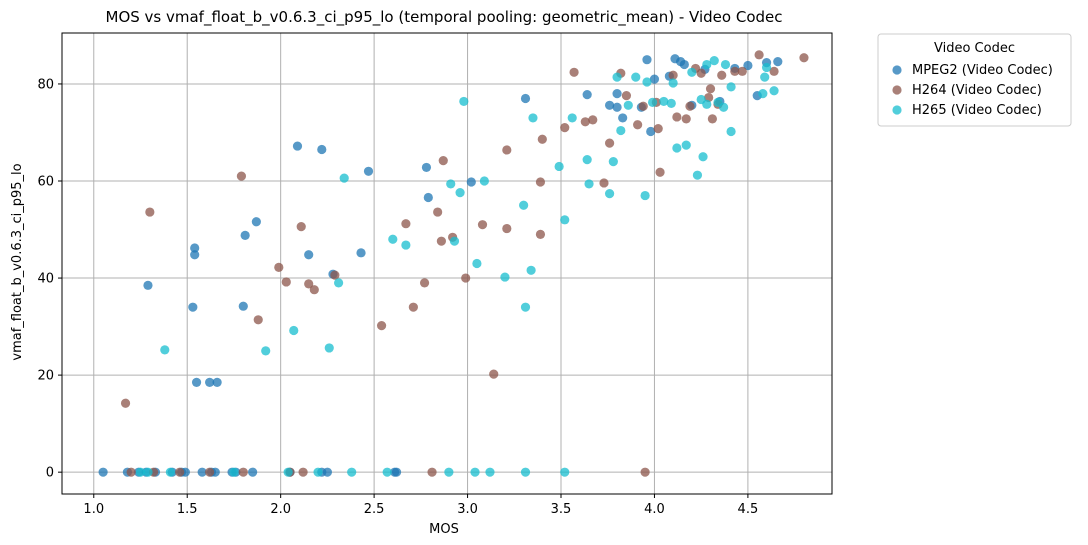 Image resolution: width=1088 pixels, height=545 pixels. What do you see at coordinates (974, 48) in the screenshot?
I see `legend-title: Video Codec` at bounding box center [974, 48].